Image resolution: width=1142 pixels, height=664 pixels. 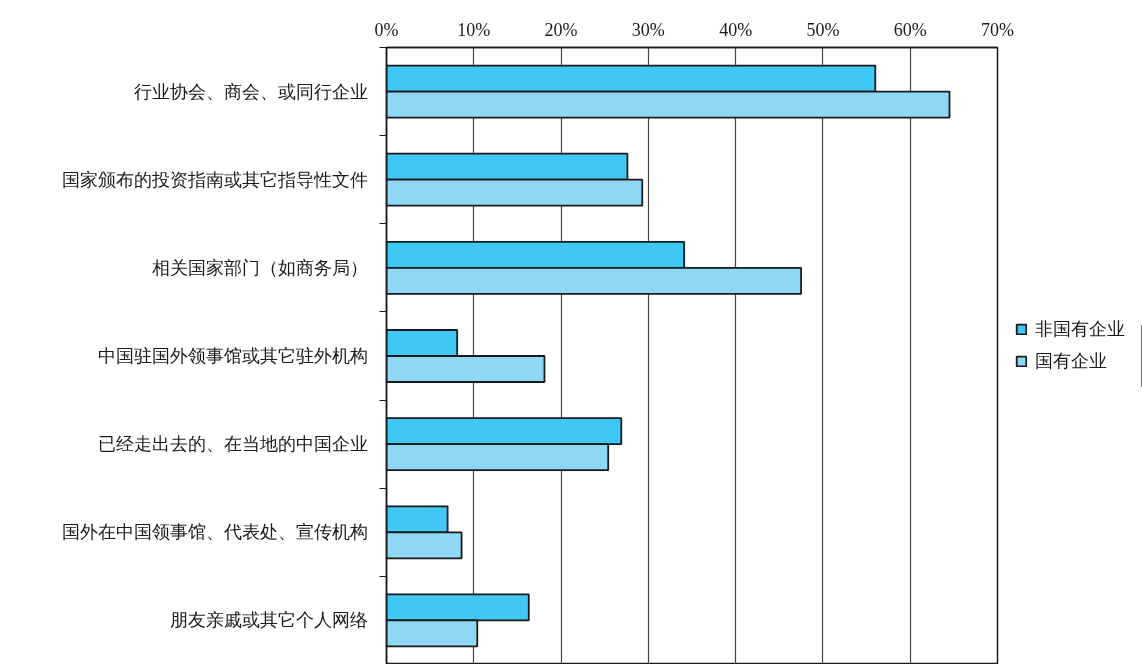 What do you see at coordinates (232, 444) in the screenshot?
I see `y-tick-label: 已经走出去的、在当地的中国企业` at bounding box center [232, 444].